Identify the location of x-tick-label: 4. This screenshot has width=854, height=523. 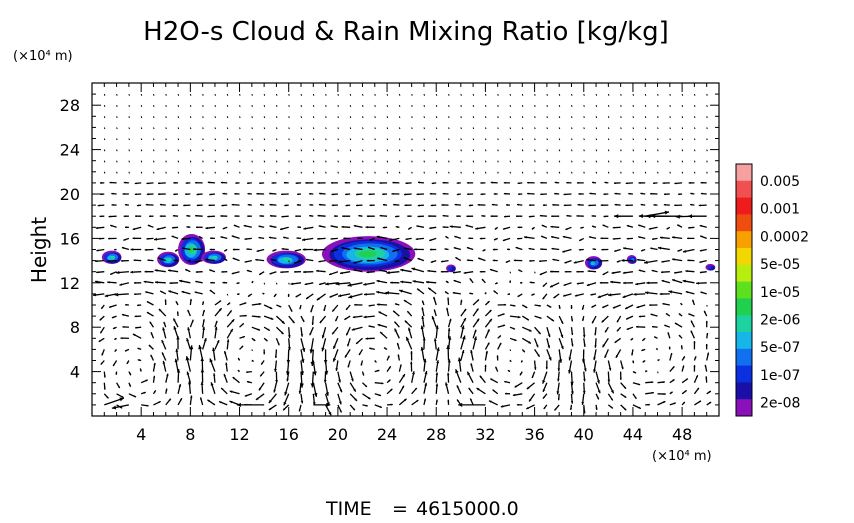
(141, 434).